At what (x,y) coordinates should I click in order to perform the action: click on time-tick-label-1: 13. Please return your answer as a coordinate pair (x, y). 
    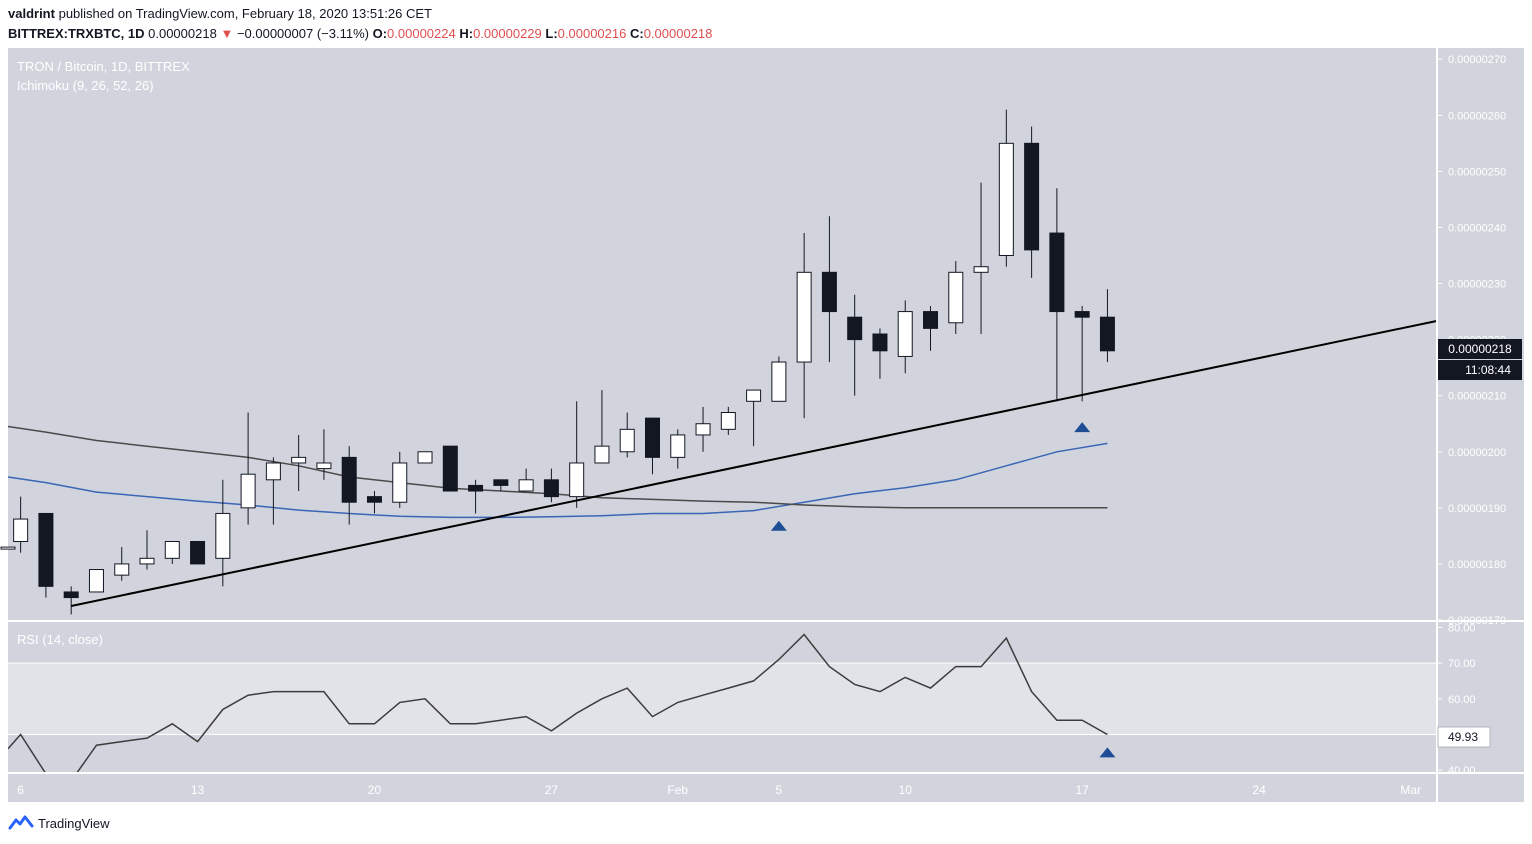
    Looking at the image, I should click on (198, 790).